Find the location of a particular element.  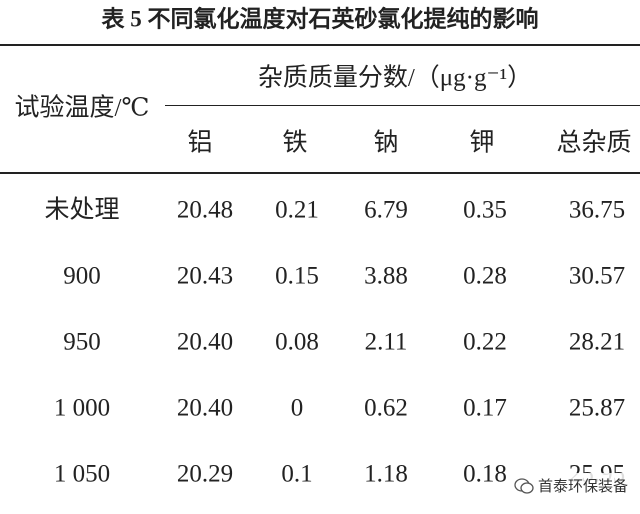

top-rule is located at coordinates (320, 45).